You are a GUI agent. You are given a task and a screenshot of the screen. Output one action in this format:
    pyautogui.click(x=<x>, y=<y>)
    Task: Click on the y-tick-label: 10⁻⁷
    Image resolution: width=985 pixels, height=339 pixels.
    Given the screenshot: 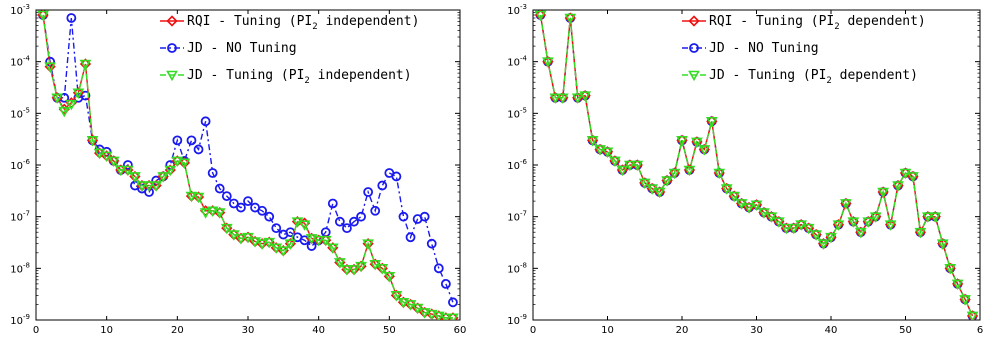 What is the action you would take?
    pyautogui.click(x=20, y=217)
    